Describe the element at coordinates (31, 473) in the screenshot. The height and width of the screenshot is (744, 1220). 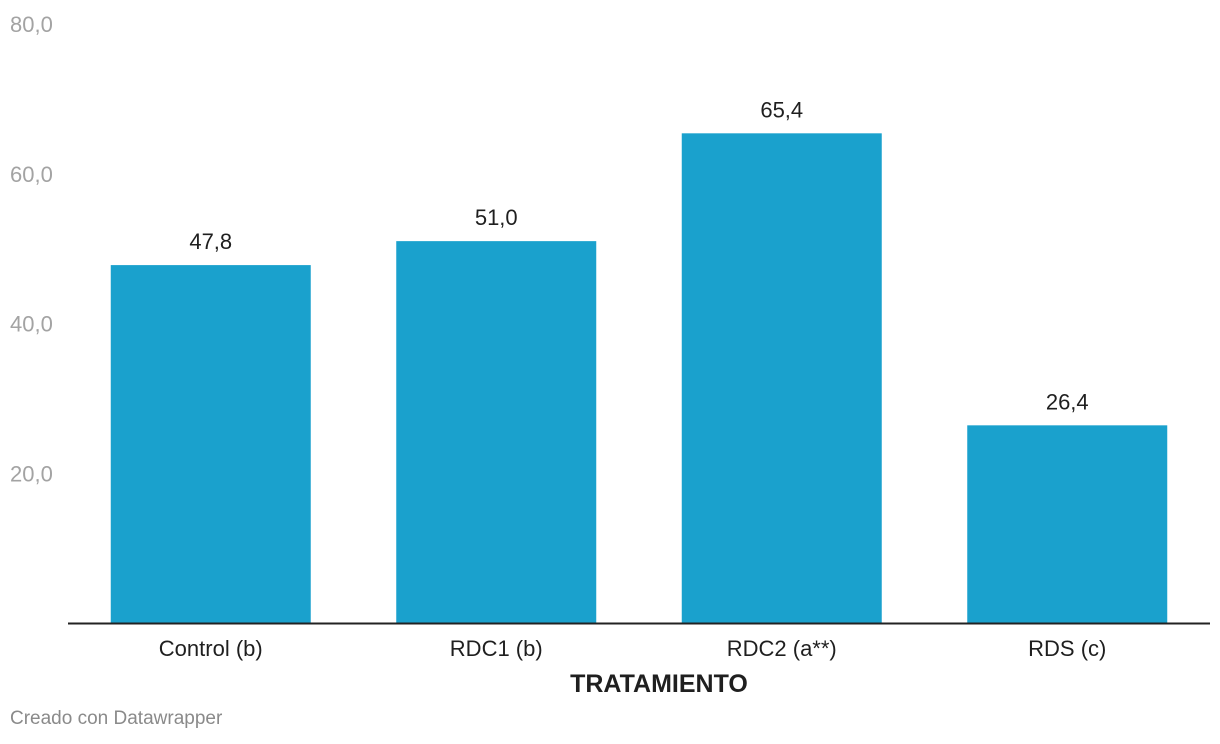
I see `y-tick-label: 20,0` at that location.